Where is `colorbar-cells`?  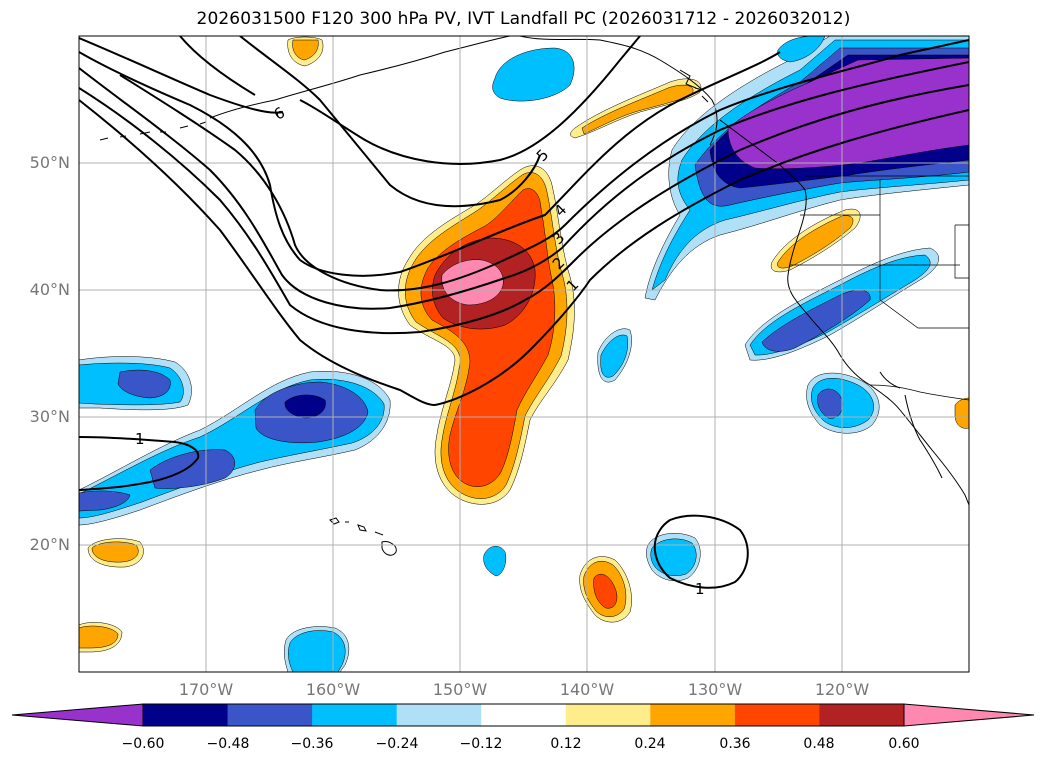 colorbar-cells is located at coordinates (523, 715).